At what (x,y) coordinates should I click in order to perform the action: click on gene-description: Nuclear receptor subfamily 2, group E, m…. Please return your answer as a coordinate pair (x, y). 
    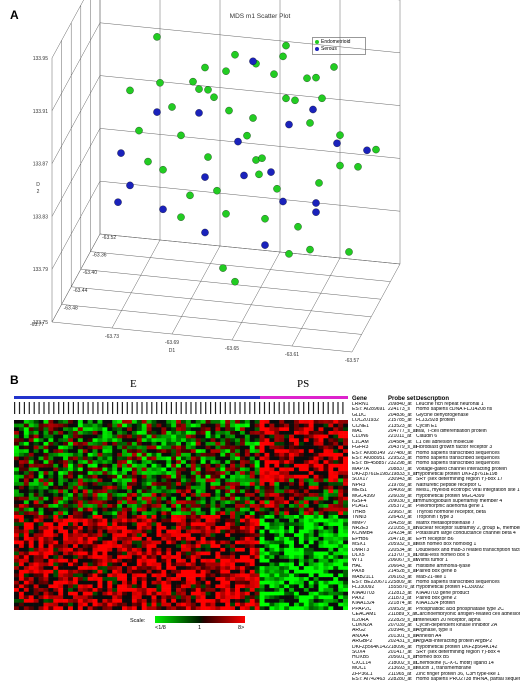
    Looking at the image, I should click on (468, 528).